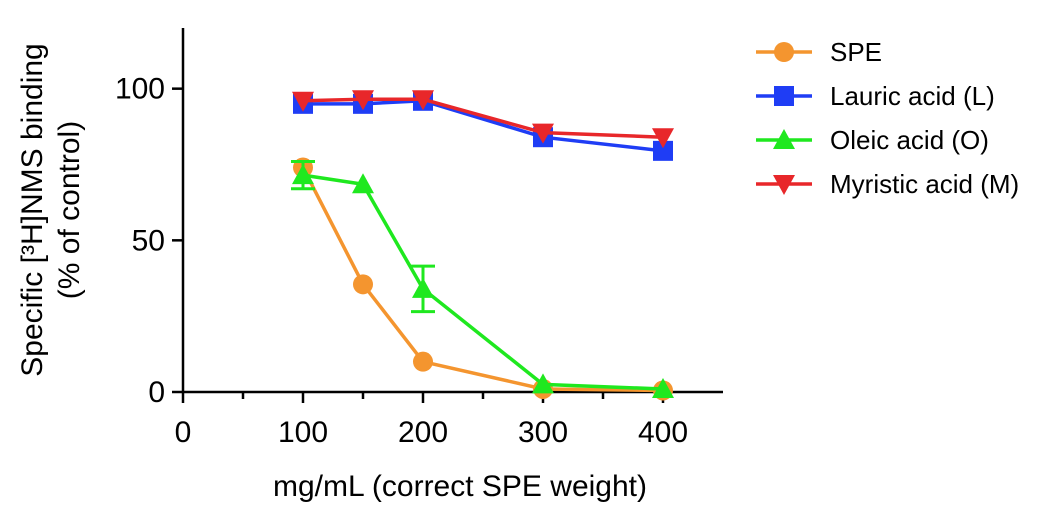 The height and width of the screenshot is (508, 1052). I want to click on x-axis-title: mg/mL (correct SPE weight), so click(460, 486).